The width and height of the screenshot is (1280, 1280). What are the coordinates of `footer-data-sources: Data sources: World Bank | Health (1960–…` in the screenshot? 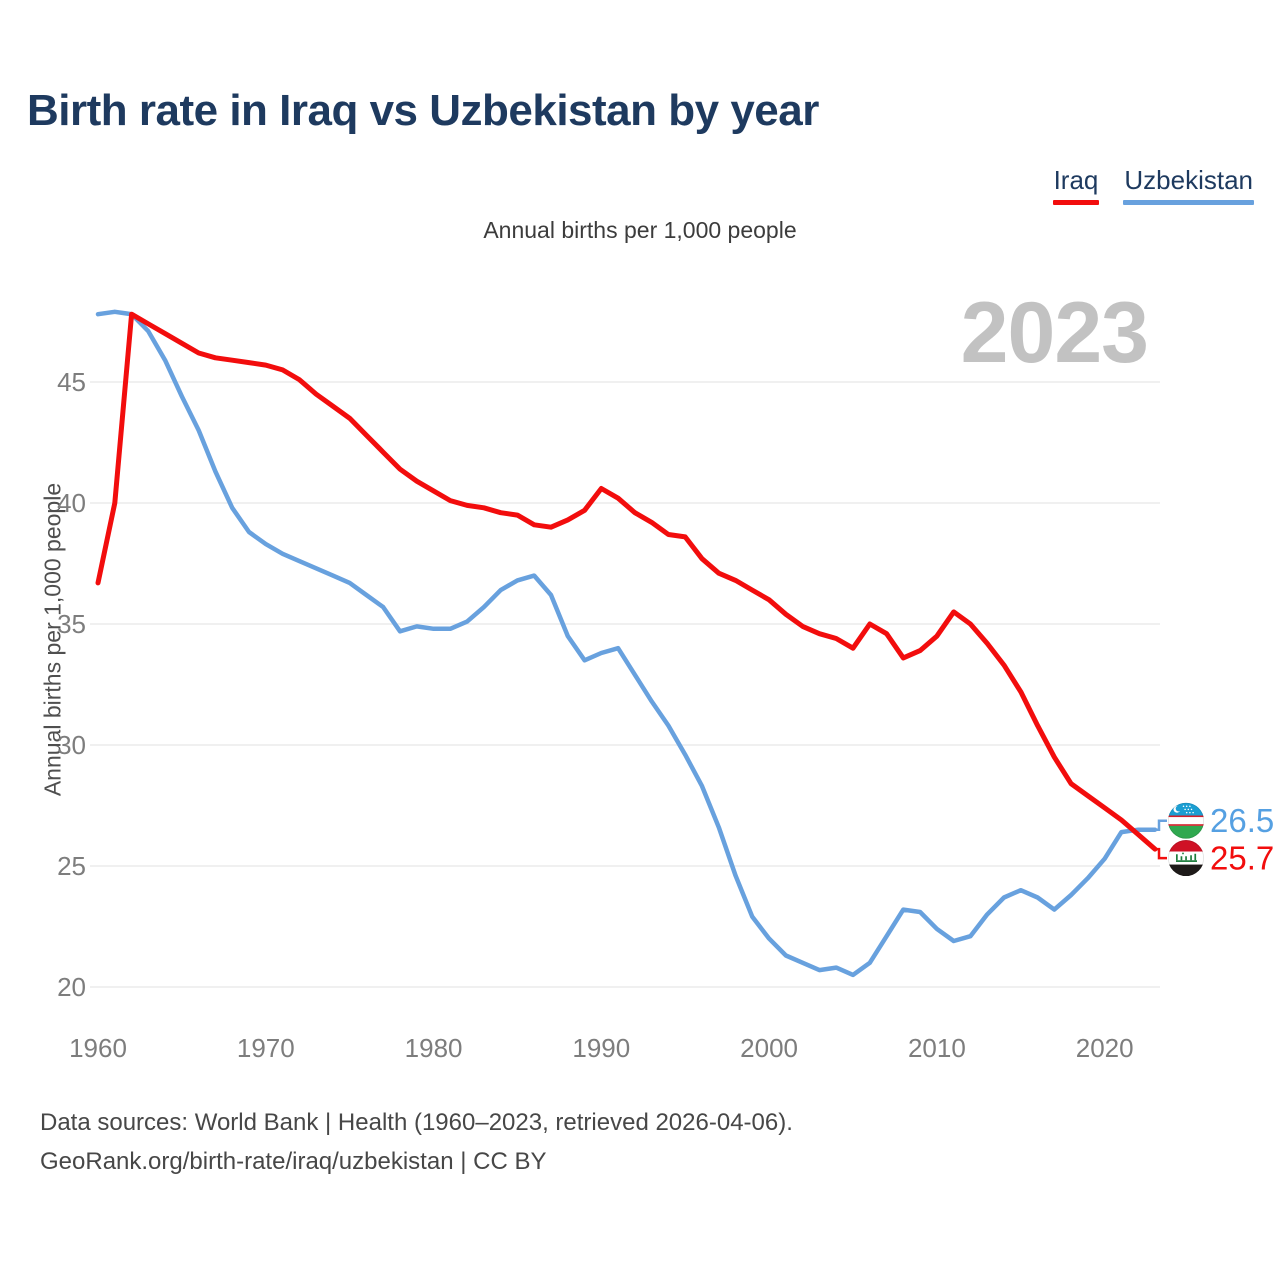 It's located at (416, 1122).